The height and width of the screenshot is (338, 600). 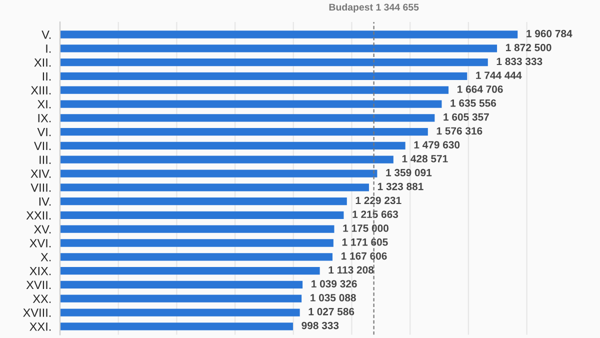 I want to click on y-tick-label: XVI., so click(x=40, y=243).